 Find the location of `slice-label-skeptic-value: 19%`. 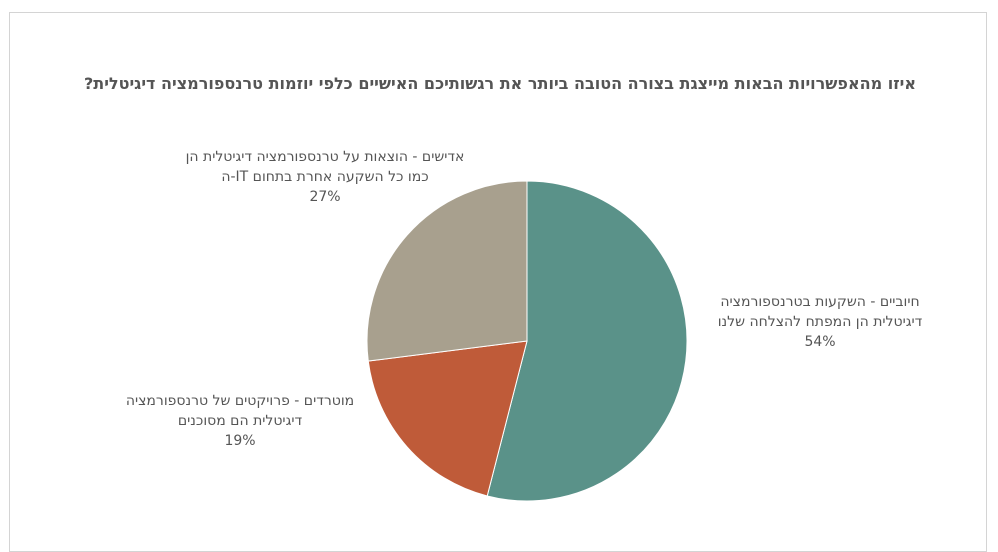

slice-label-skeptic-value: 19% is located at coordinates (240, 441).